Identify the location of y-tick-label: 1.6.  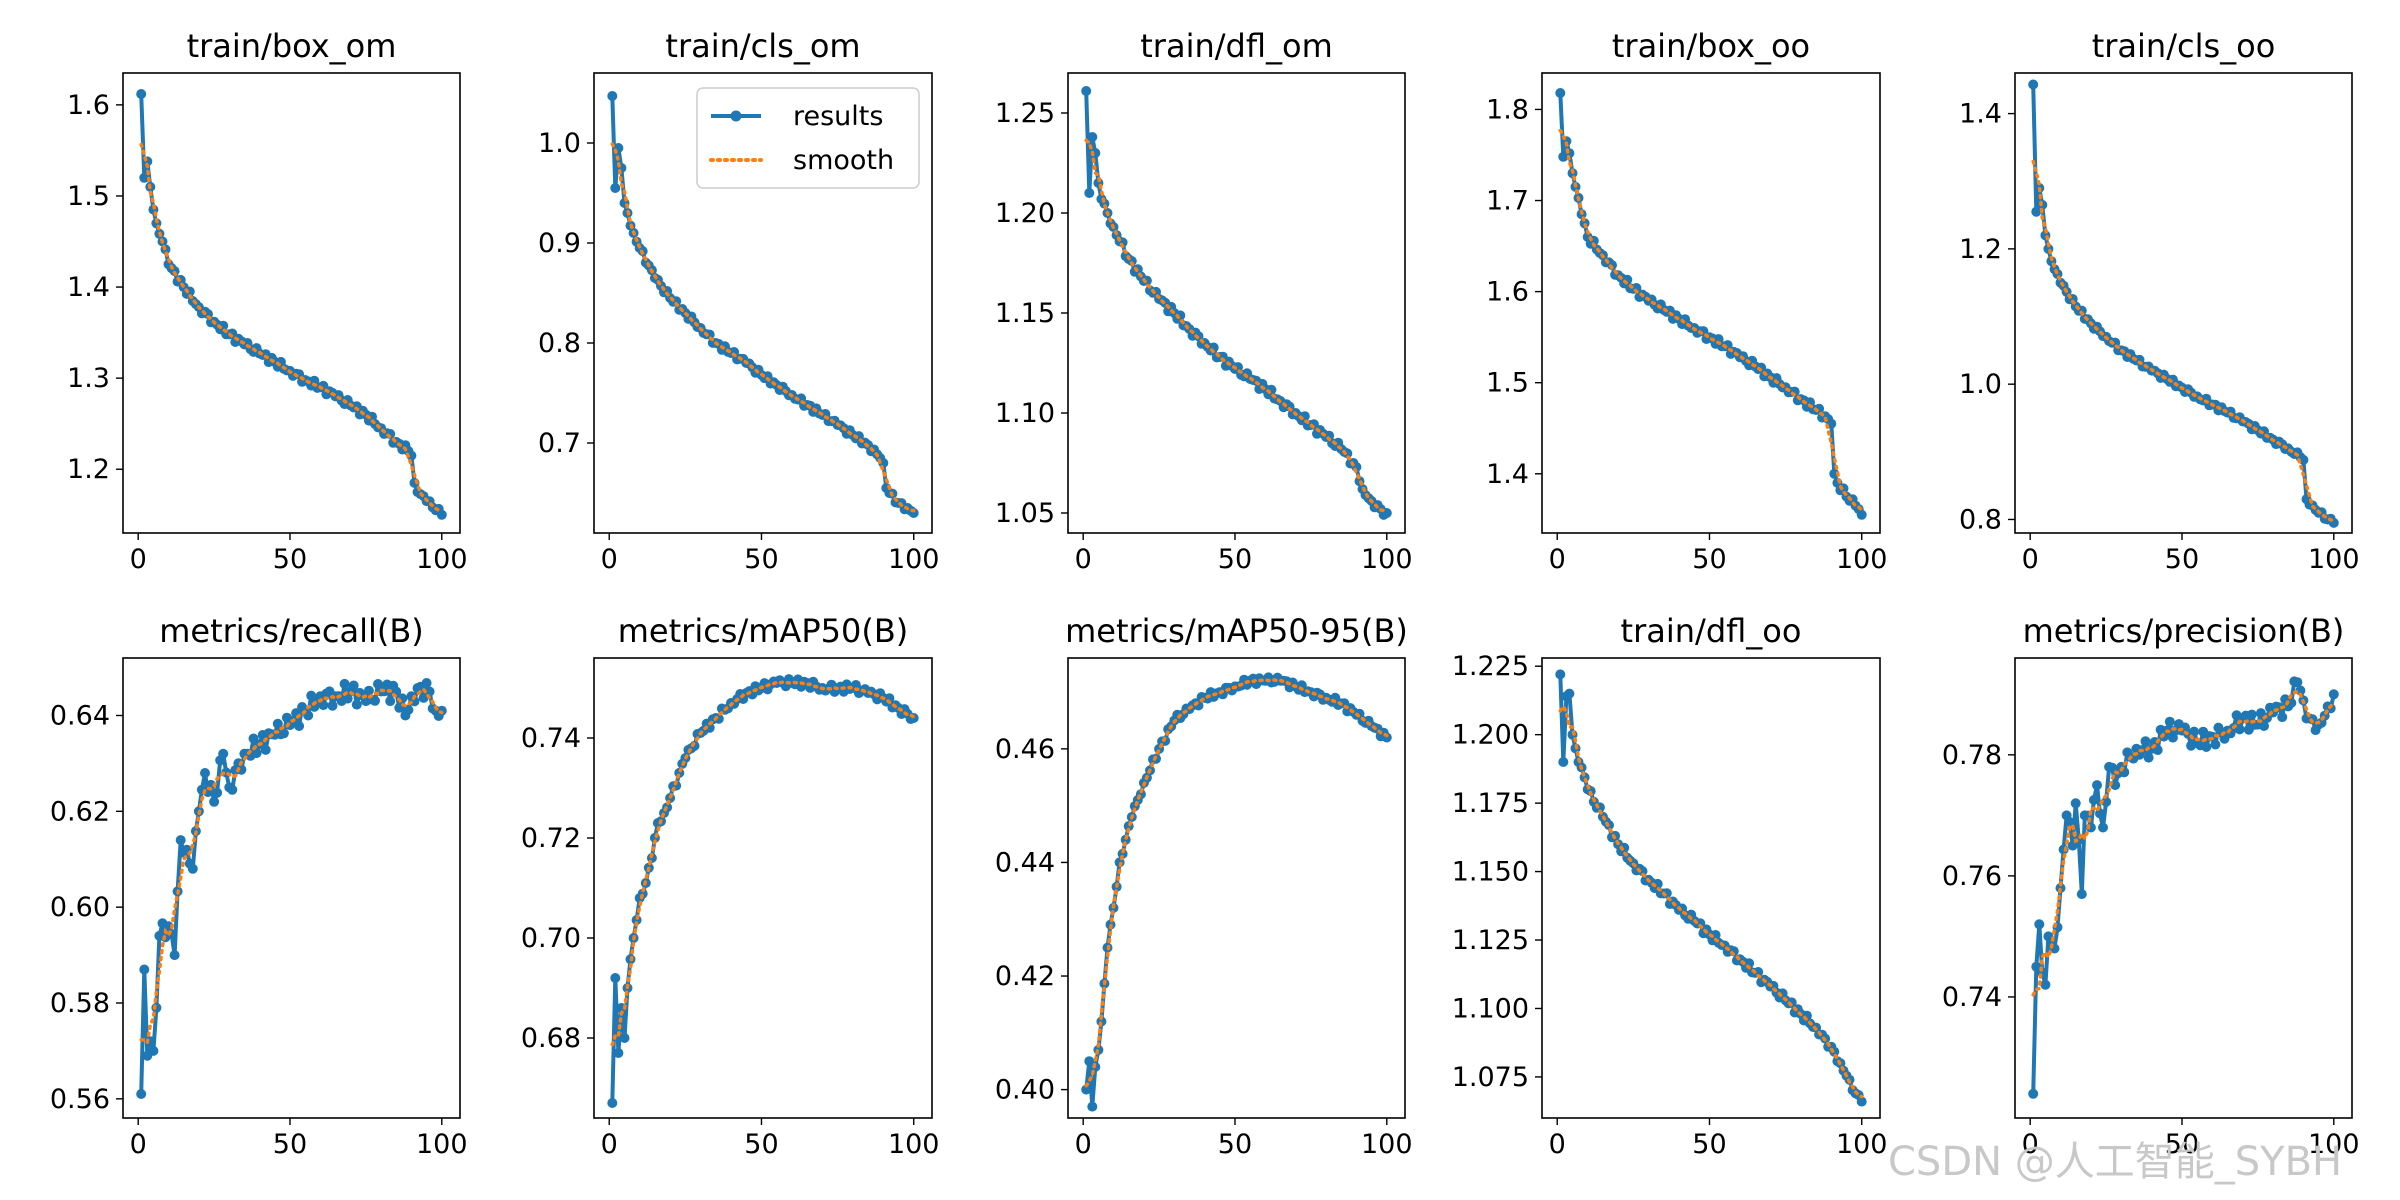
(88, 105).